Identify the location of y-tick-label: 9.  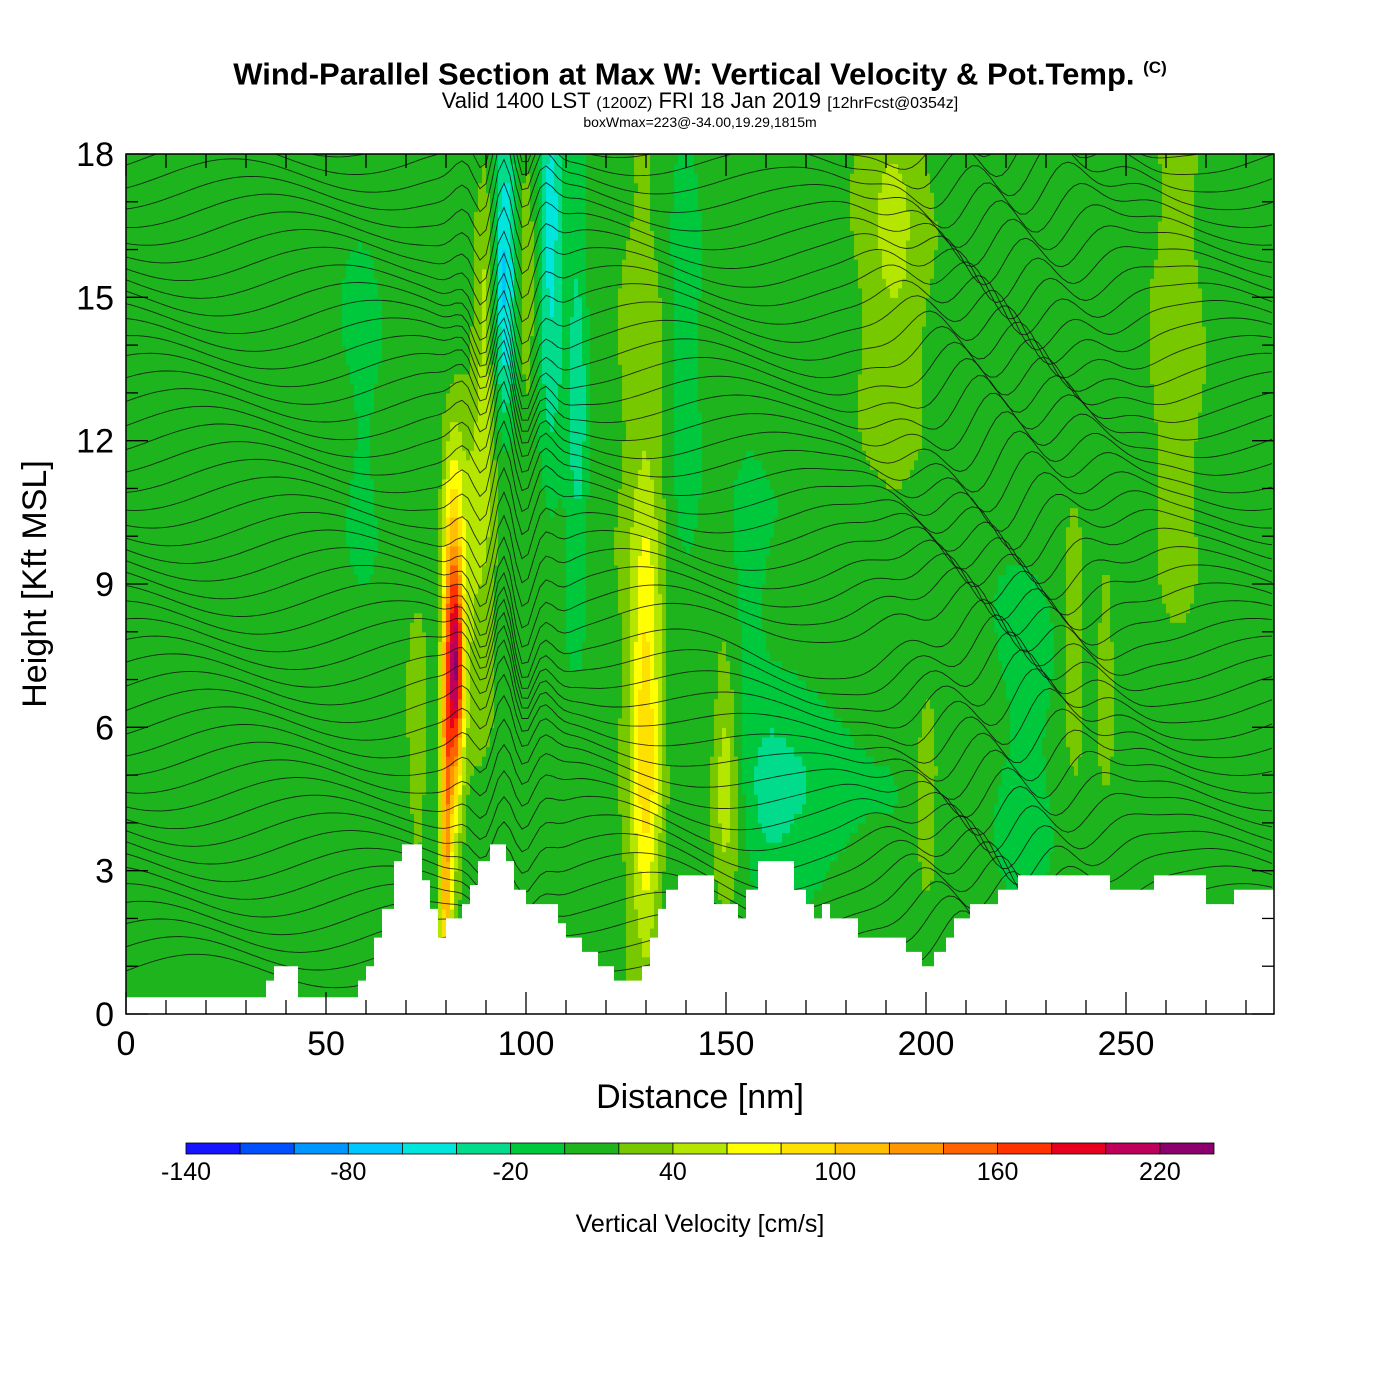
(104, 585).